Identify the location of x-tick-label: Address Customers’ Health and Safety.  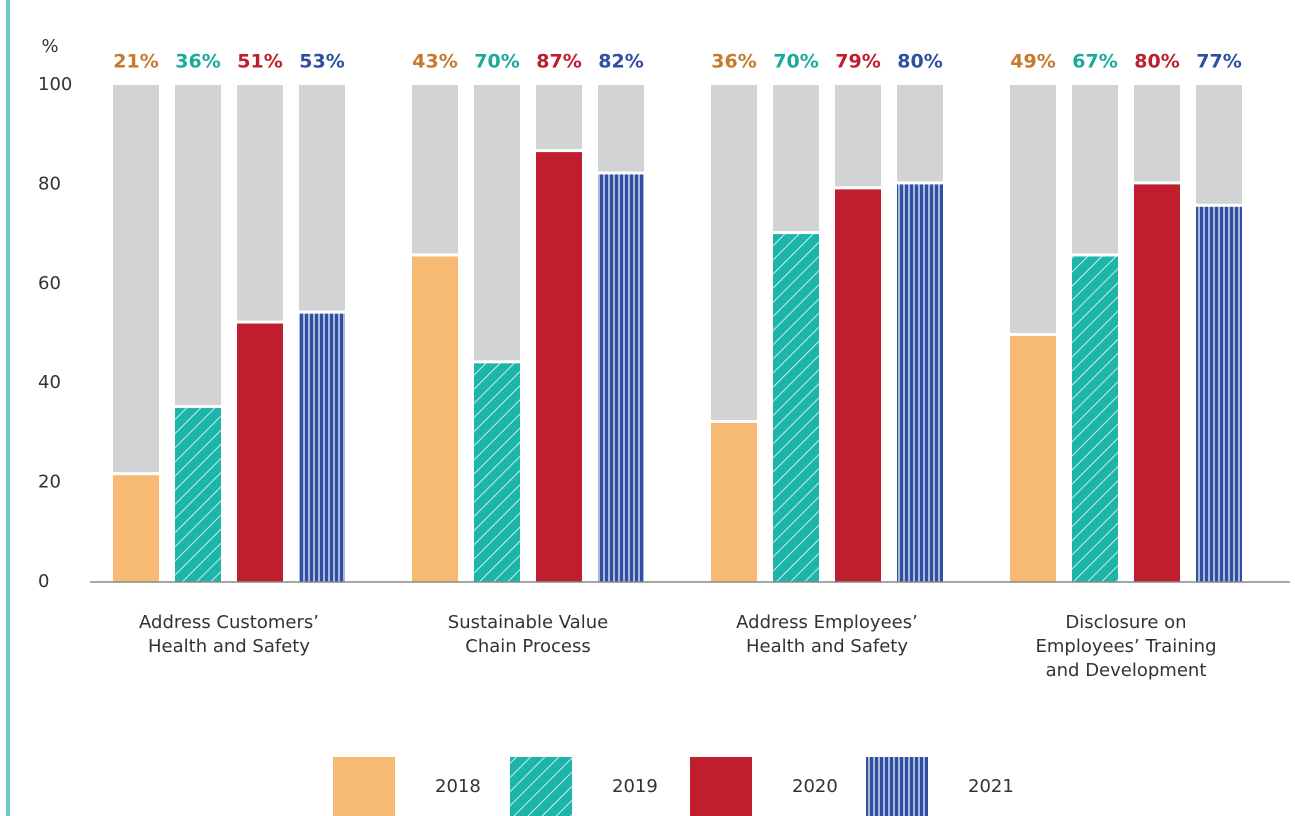
(229, 634).